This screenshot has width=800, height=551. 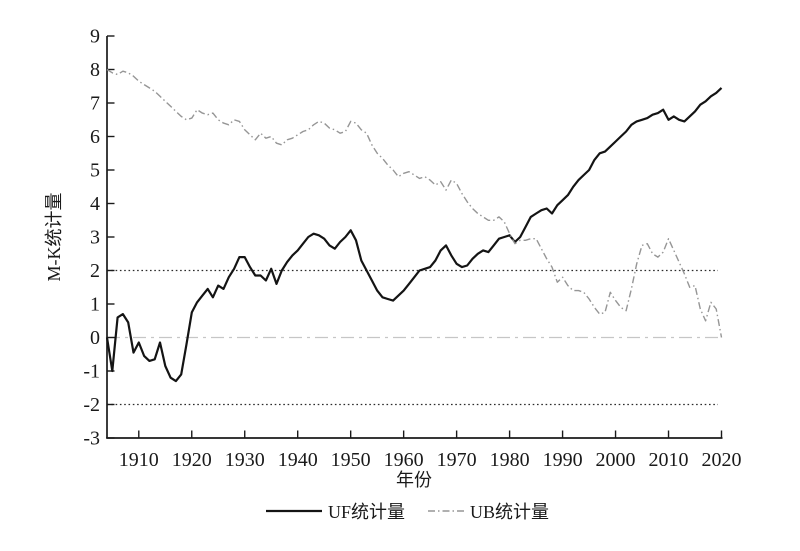 I want to click on x-tick-label: 1920, so click(x=192, y=460).